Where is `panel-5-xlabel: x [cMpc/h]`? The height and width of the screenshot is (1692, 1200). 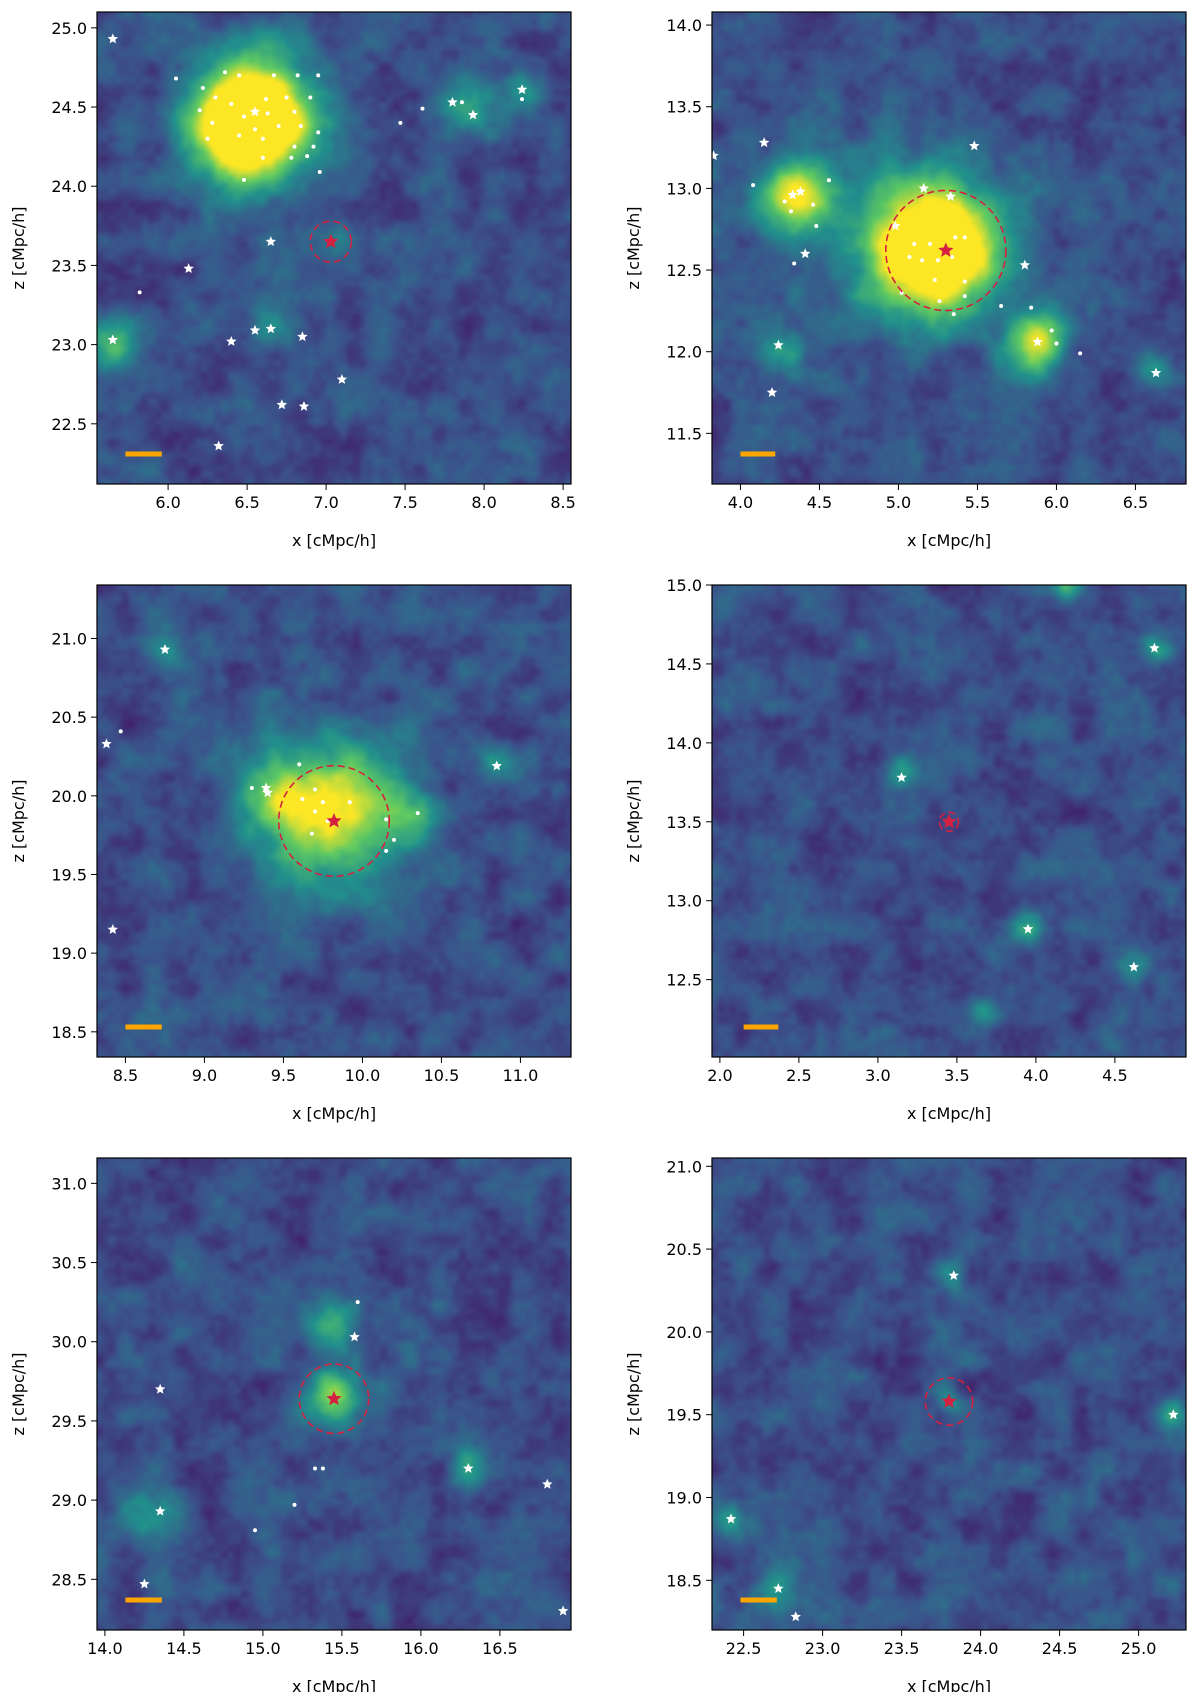
panel-5-xlabel: x [cMpc/h] is located at coordinates (334, 1684).